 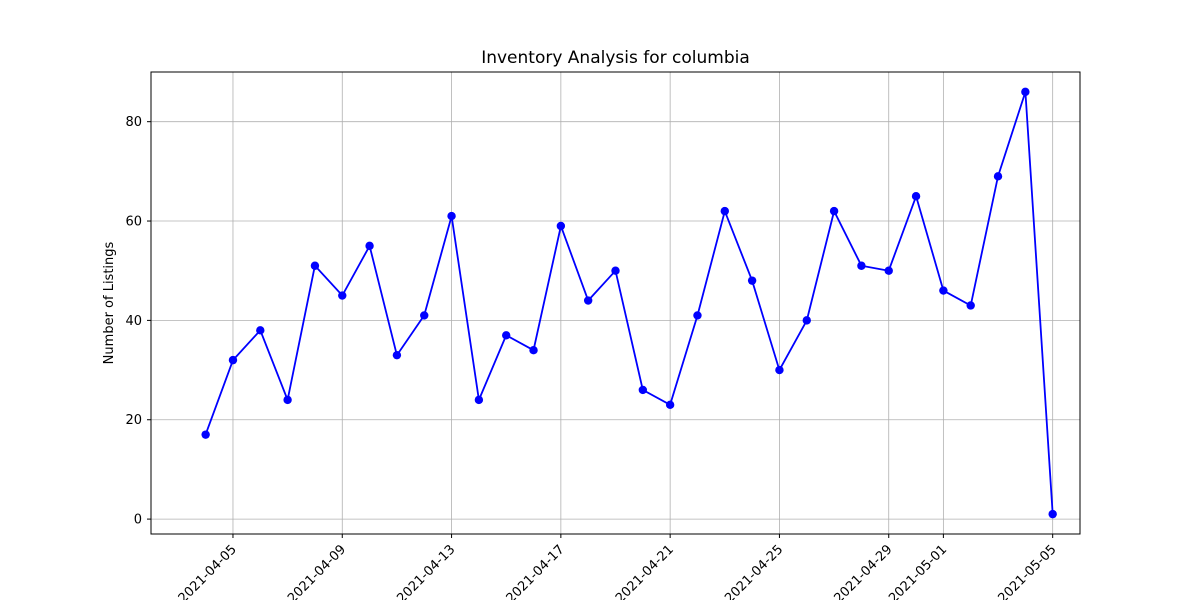 What do you see at coordinates (754, 571) in the screenshot?
I see `x-tick-label: 2021-04-25` at bounding box center [754, 571].